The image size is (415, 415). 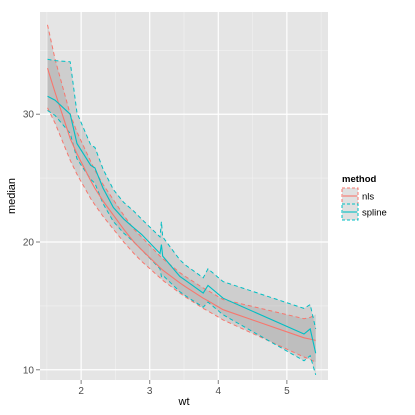 I want to click on y-tick-label: 20, so click(x=29, y=243).